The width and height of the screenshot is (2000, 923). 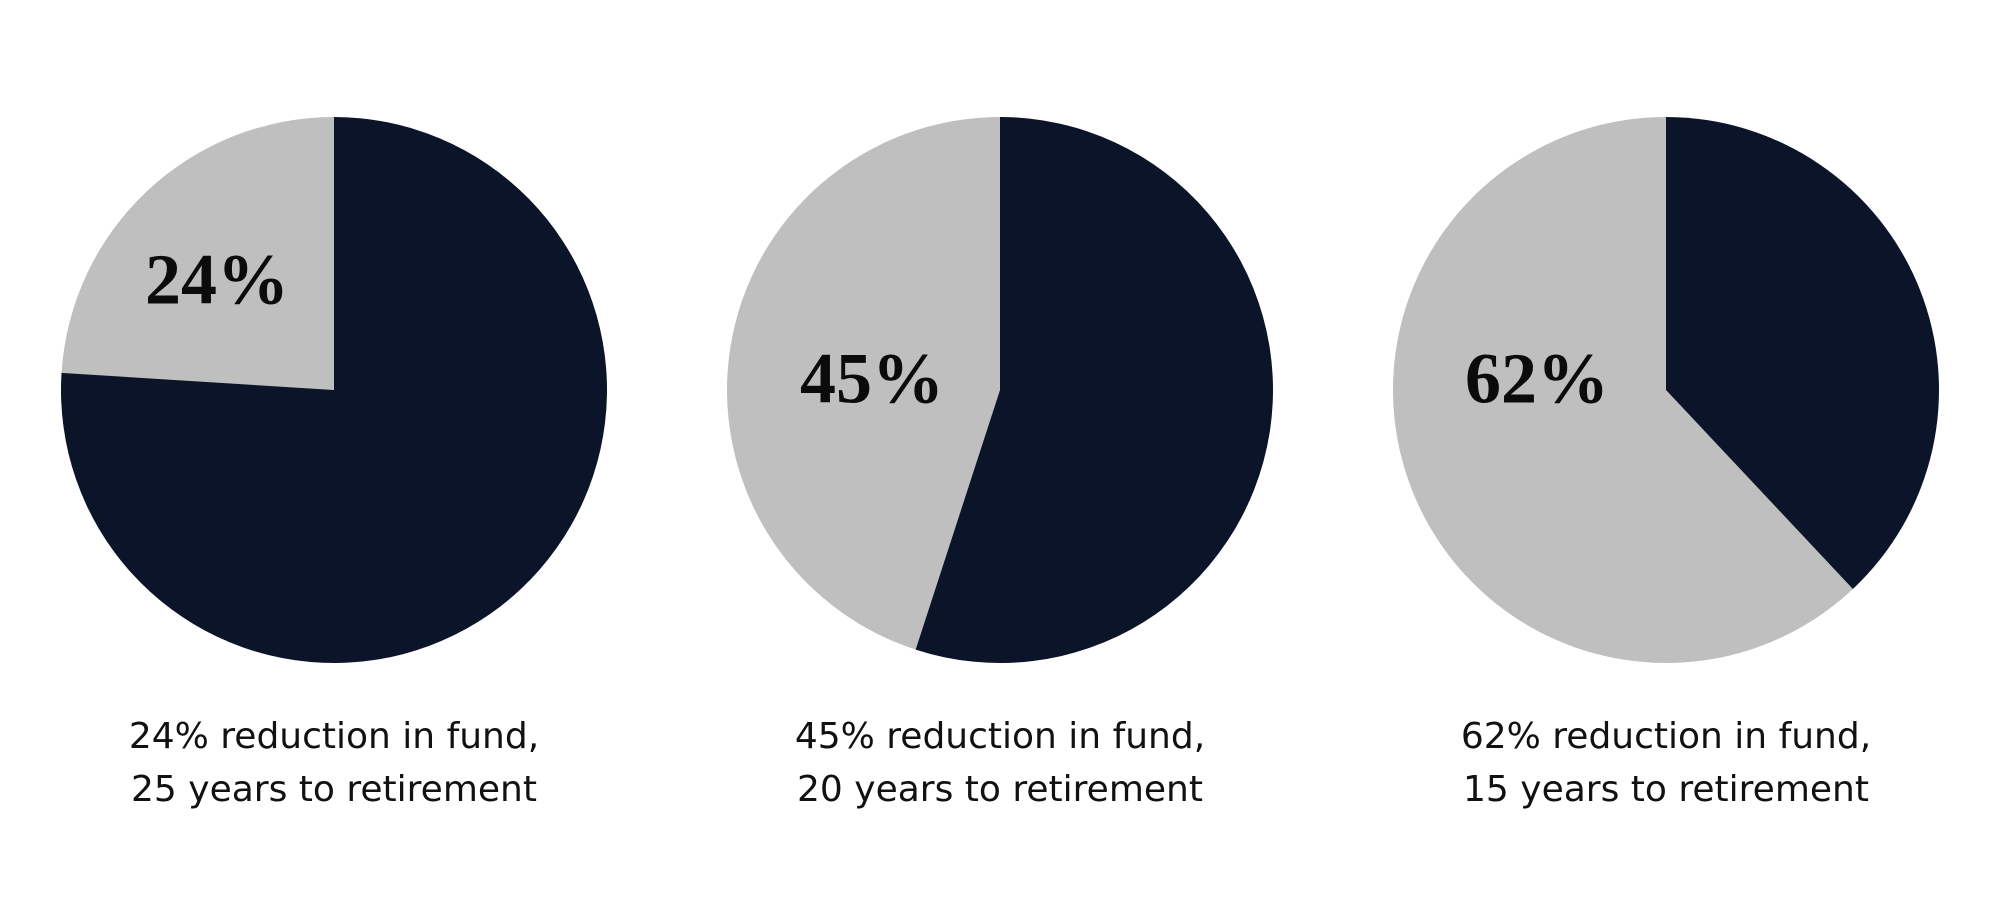 What do you see at coordinates (1666, 736) in the screenshot?
I see `caption: 62% reduction in fund,` at bounding box center [1666, 736].